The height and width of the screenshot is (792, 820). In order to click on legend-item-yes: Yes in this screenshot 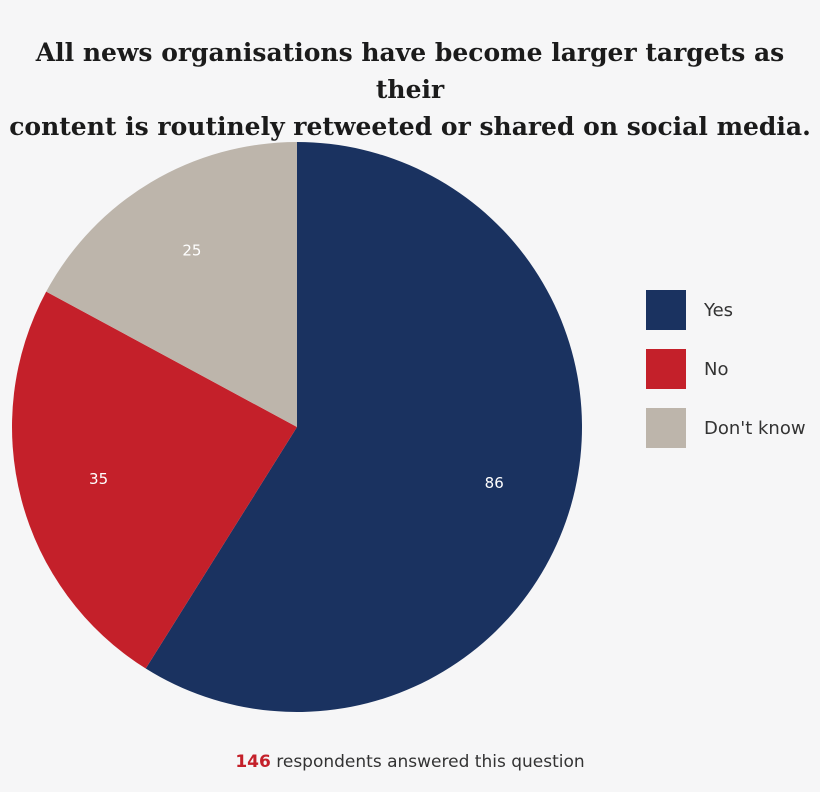, I will do `click(726, 310)`.